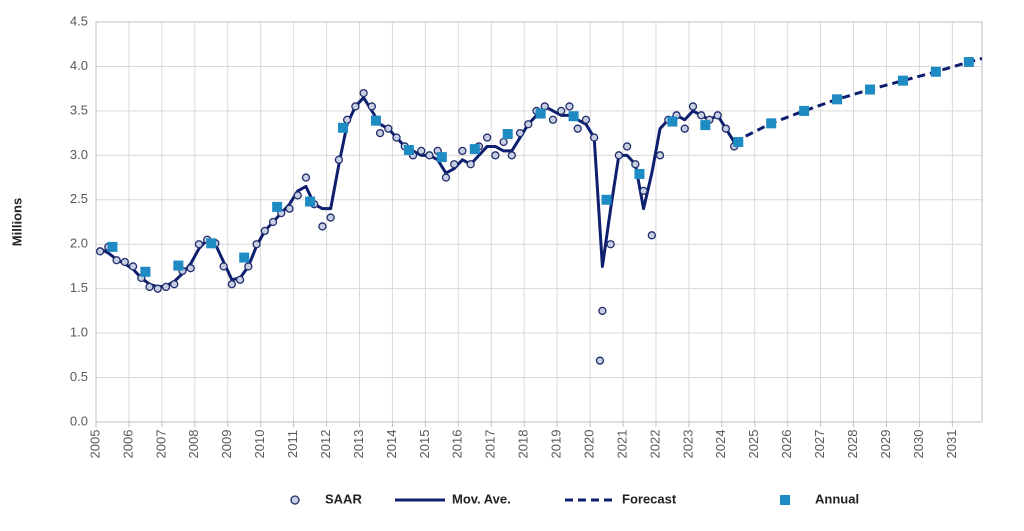 Image resolution: width=1024 pixels, height=531 pixels. I want to click on x-tick-label: 2027, so click(819, 444).